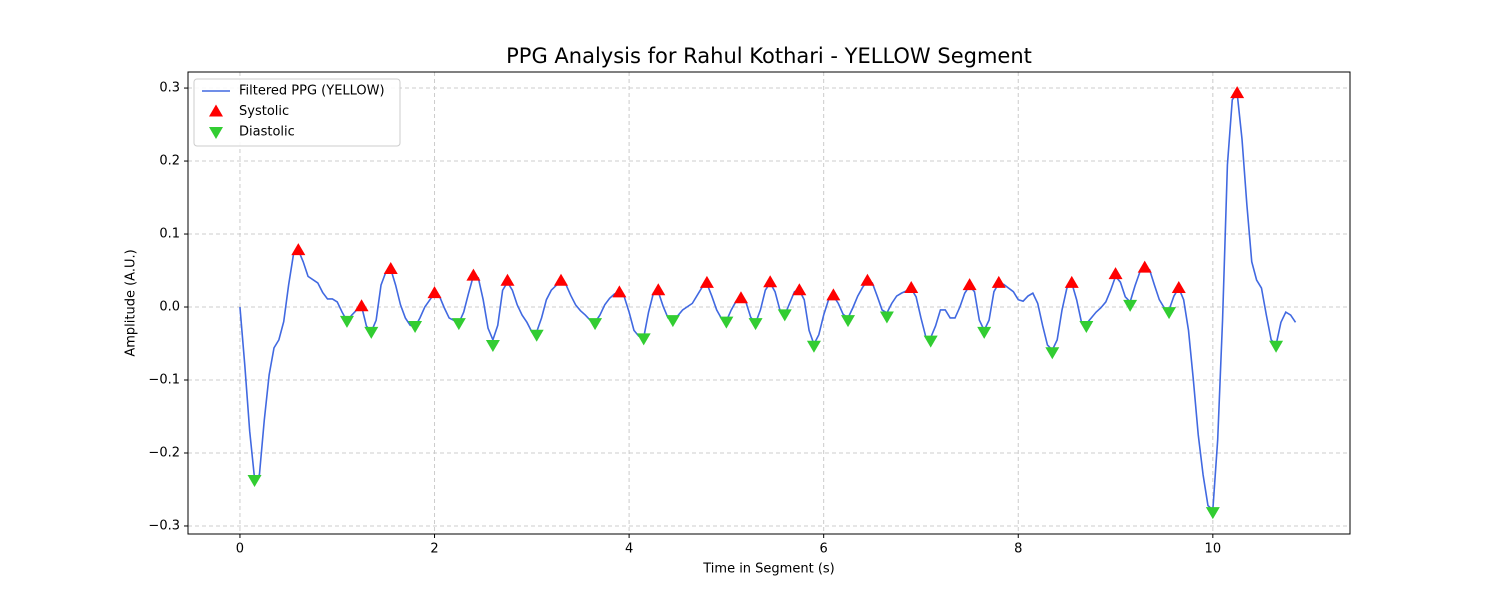 The width and height of the screenshot is (1500, 600). What do you see at coordinates (169, 234) in the screenshot?
I see `y-tick-label: 0.1` at bounding box center [169, 234].